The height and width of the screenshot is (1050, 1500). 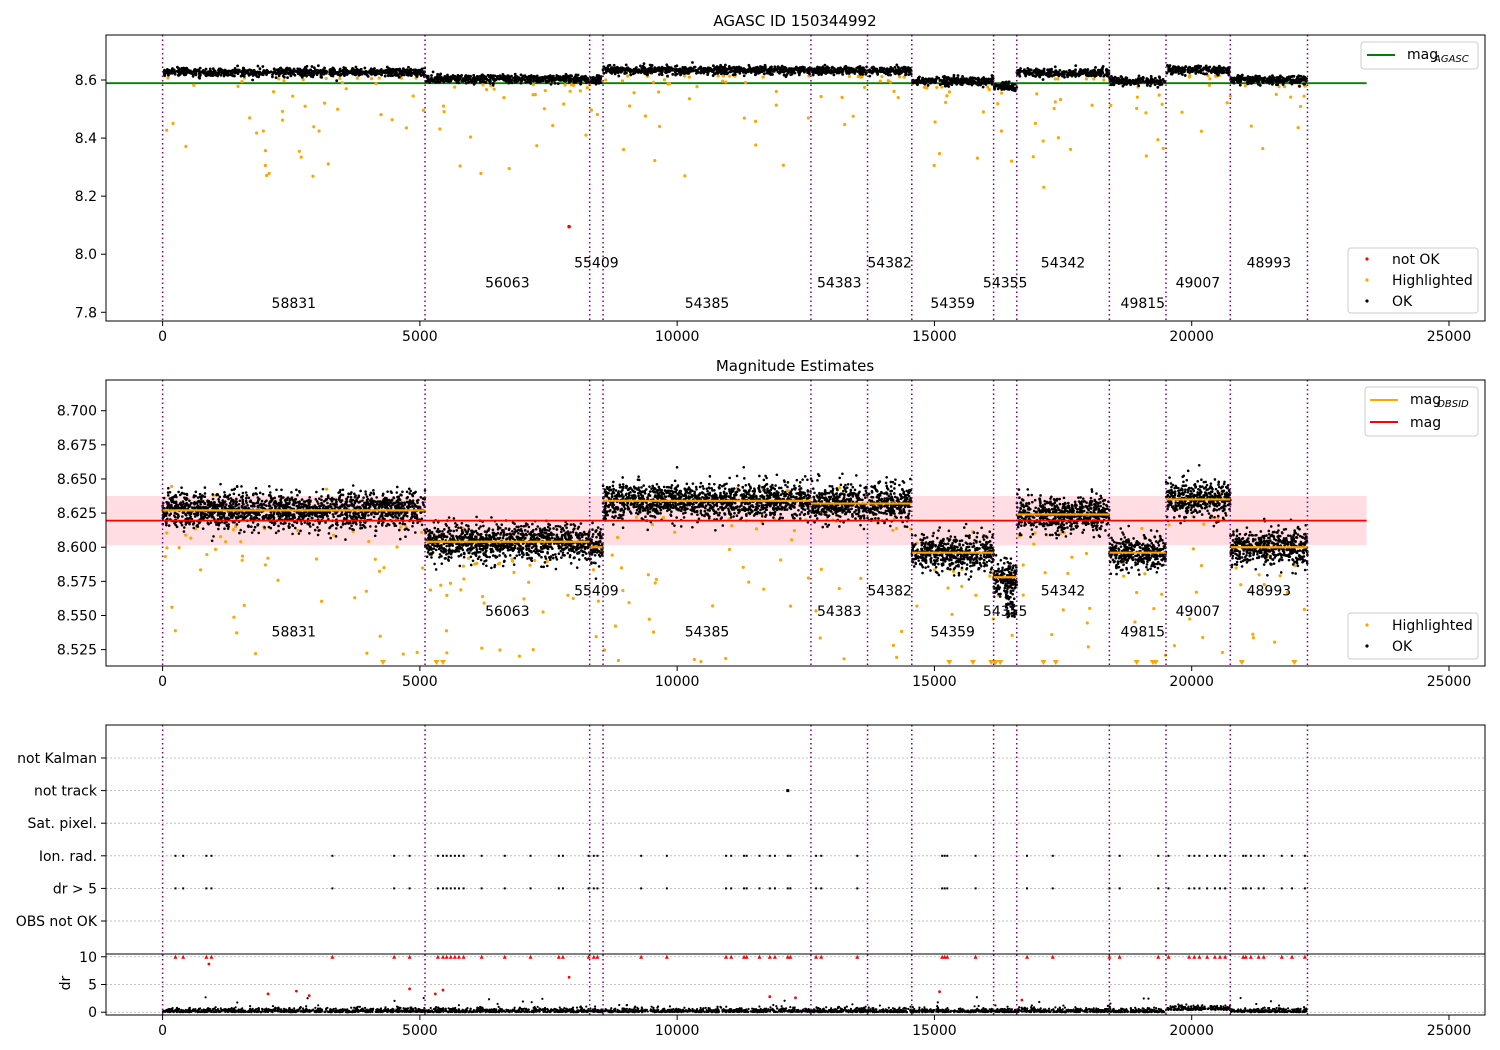 What do you see at coordinates (1005, 284) in the screenshot?
I see `obsid-label: 54355` at bounding box center [1005, 284].